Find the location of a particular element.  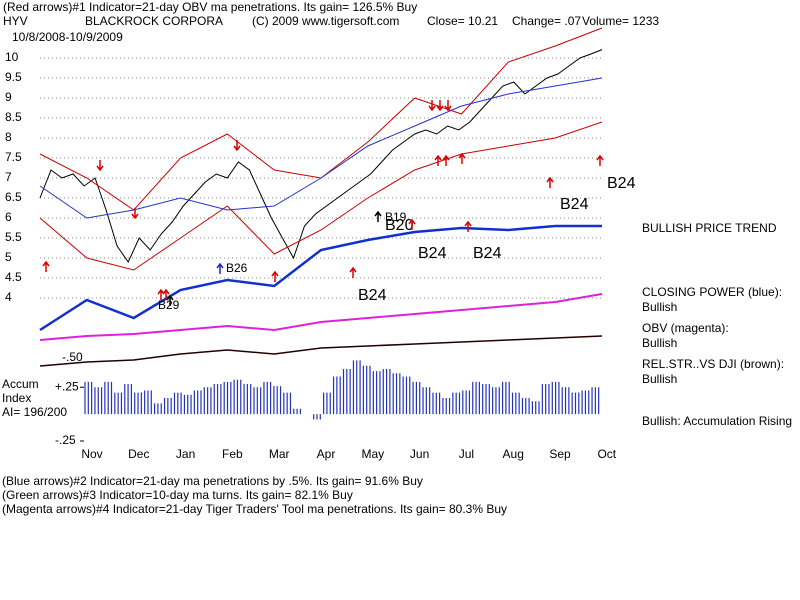

y-tick-label: +.25 is located at coordinates (67, 386).